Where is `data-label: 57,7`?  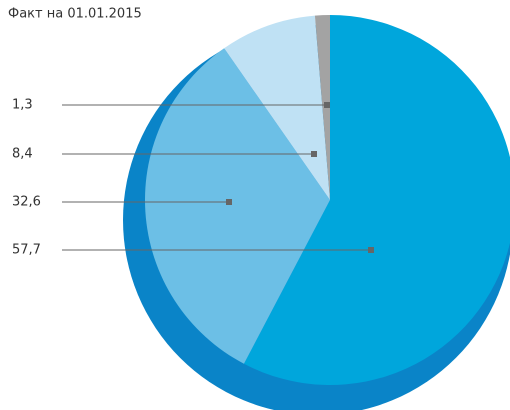
data-label: 57,7 is located at coordinates (26, 250).